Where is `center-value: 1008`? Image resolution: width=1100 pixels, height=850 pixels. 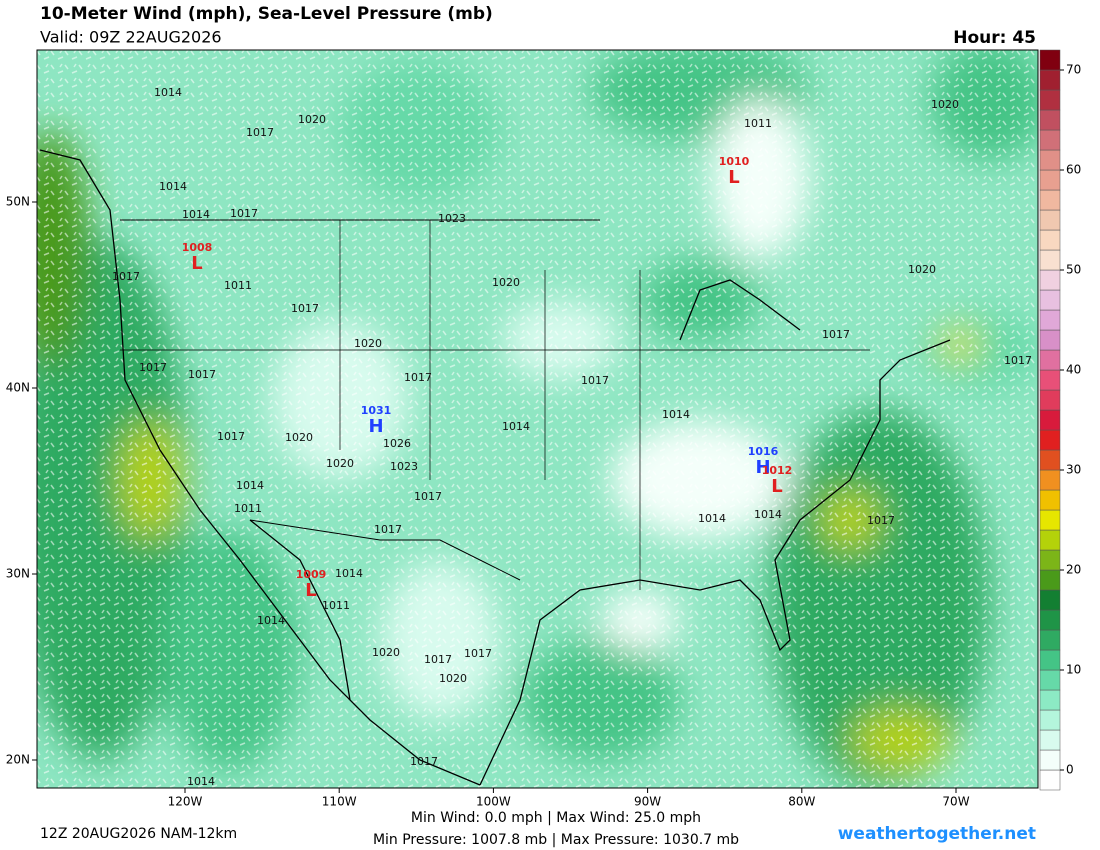 center-value: 1008 is located at coordinates (197, 247).